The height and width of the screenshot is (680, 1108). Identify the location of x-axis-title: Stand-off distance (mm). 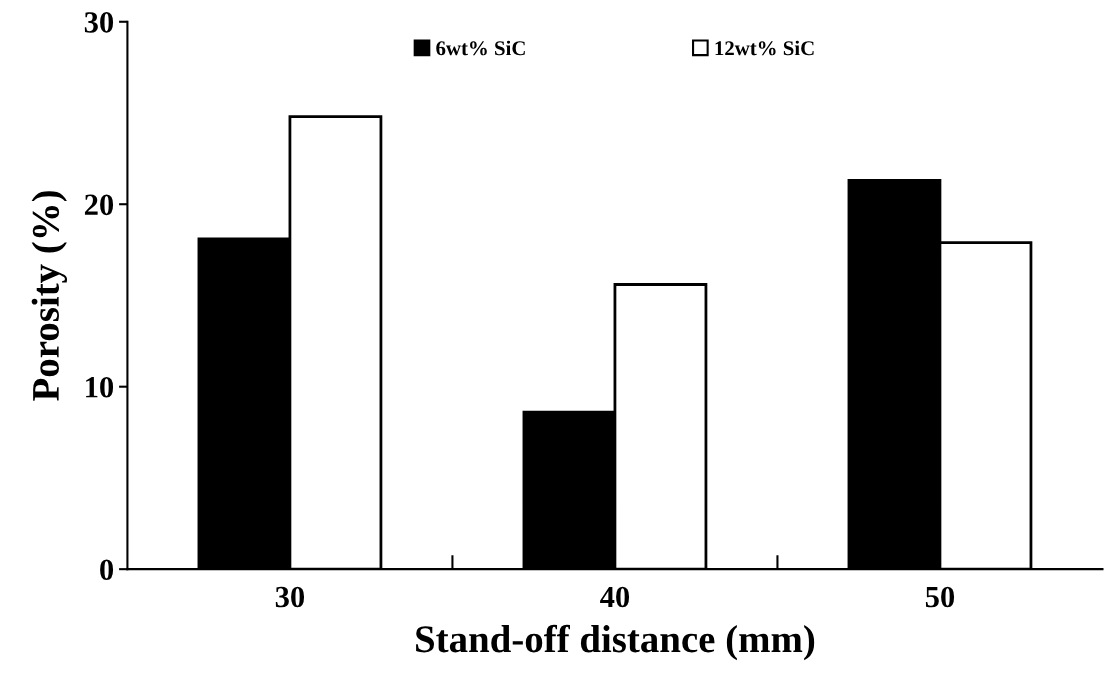
(615, 642).